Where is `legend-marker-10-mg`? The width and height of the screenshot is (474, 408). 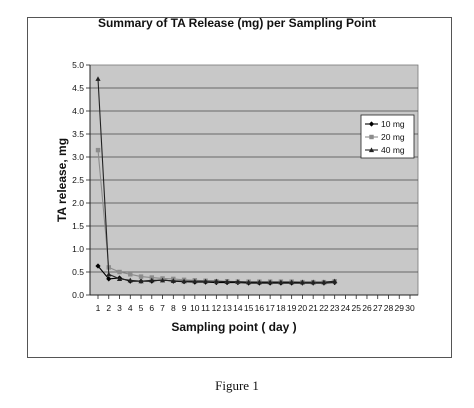 legend-marker-10-mg is located at coordinates (371, 124).